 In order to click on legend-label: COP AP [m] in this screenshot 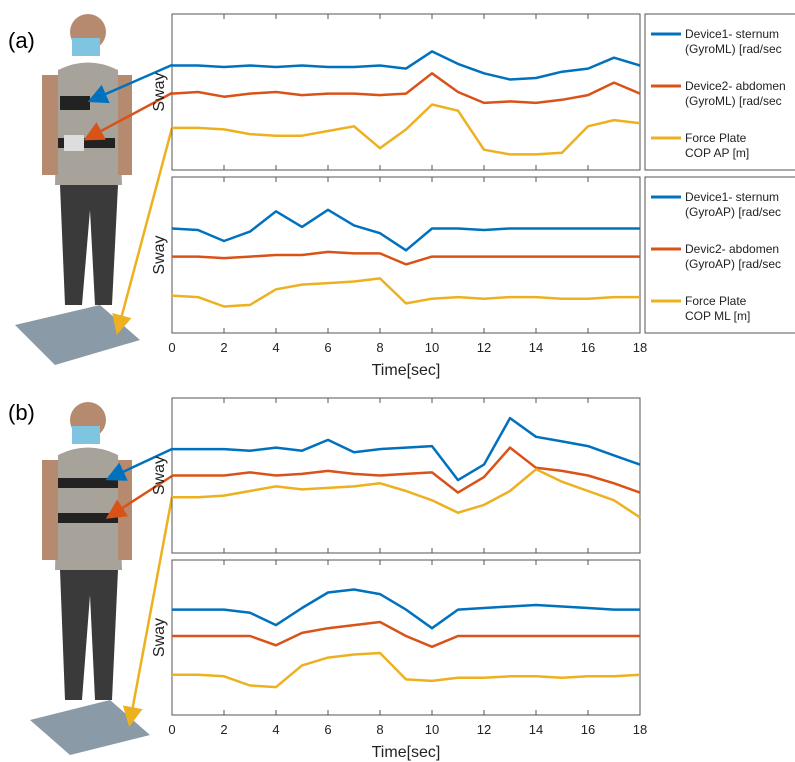, I will do `click(717, 153)`.